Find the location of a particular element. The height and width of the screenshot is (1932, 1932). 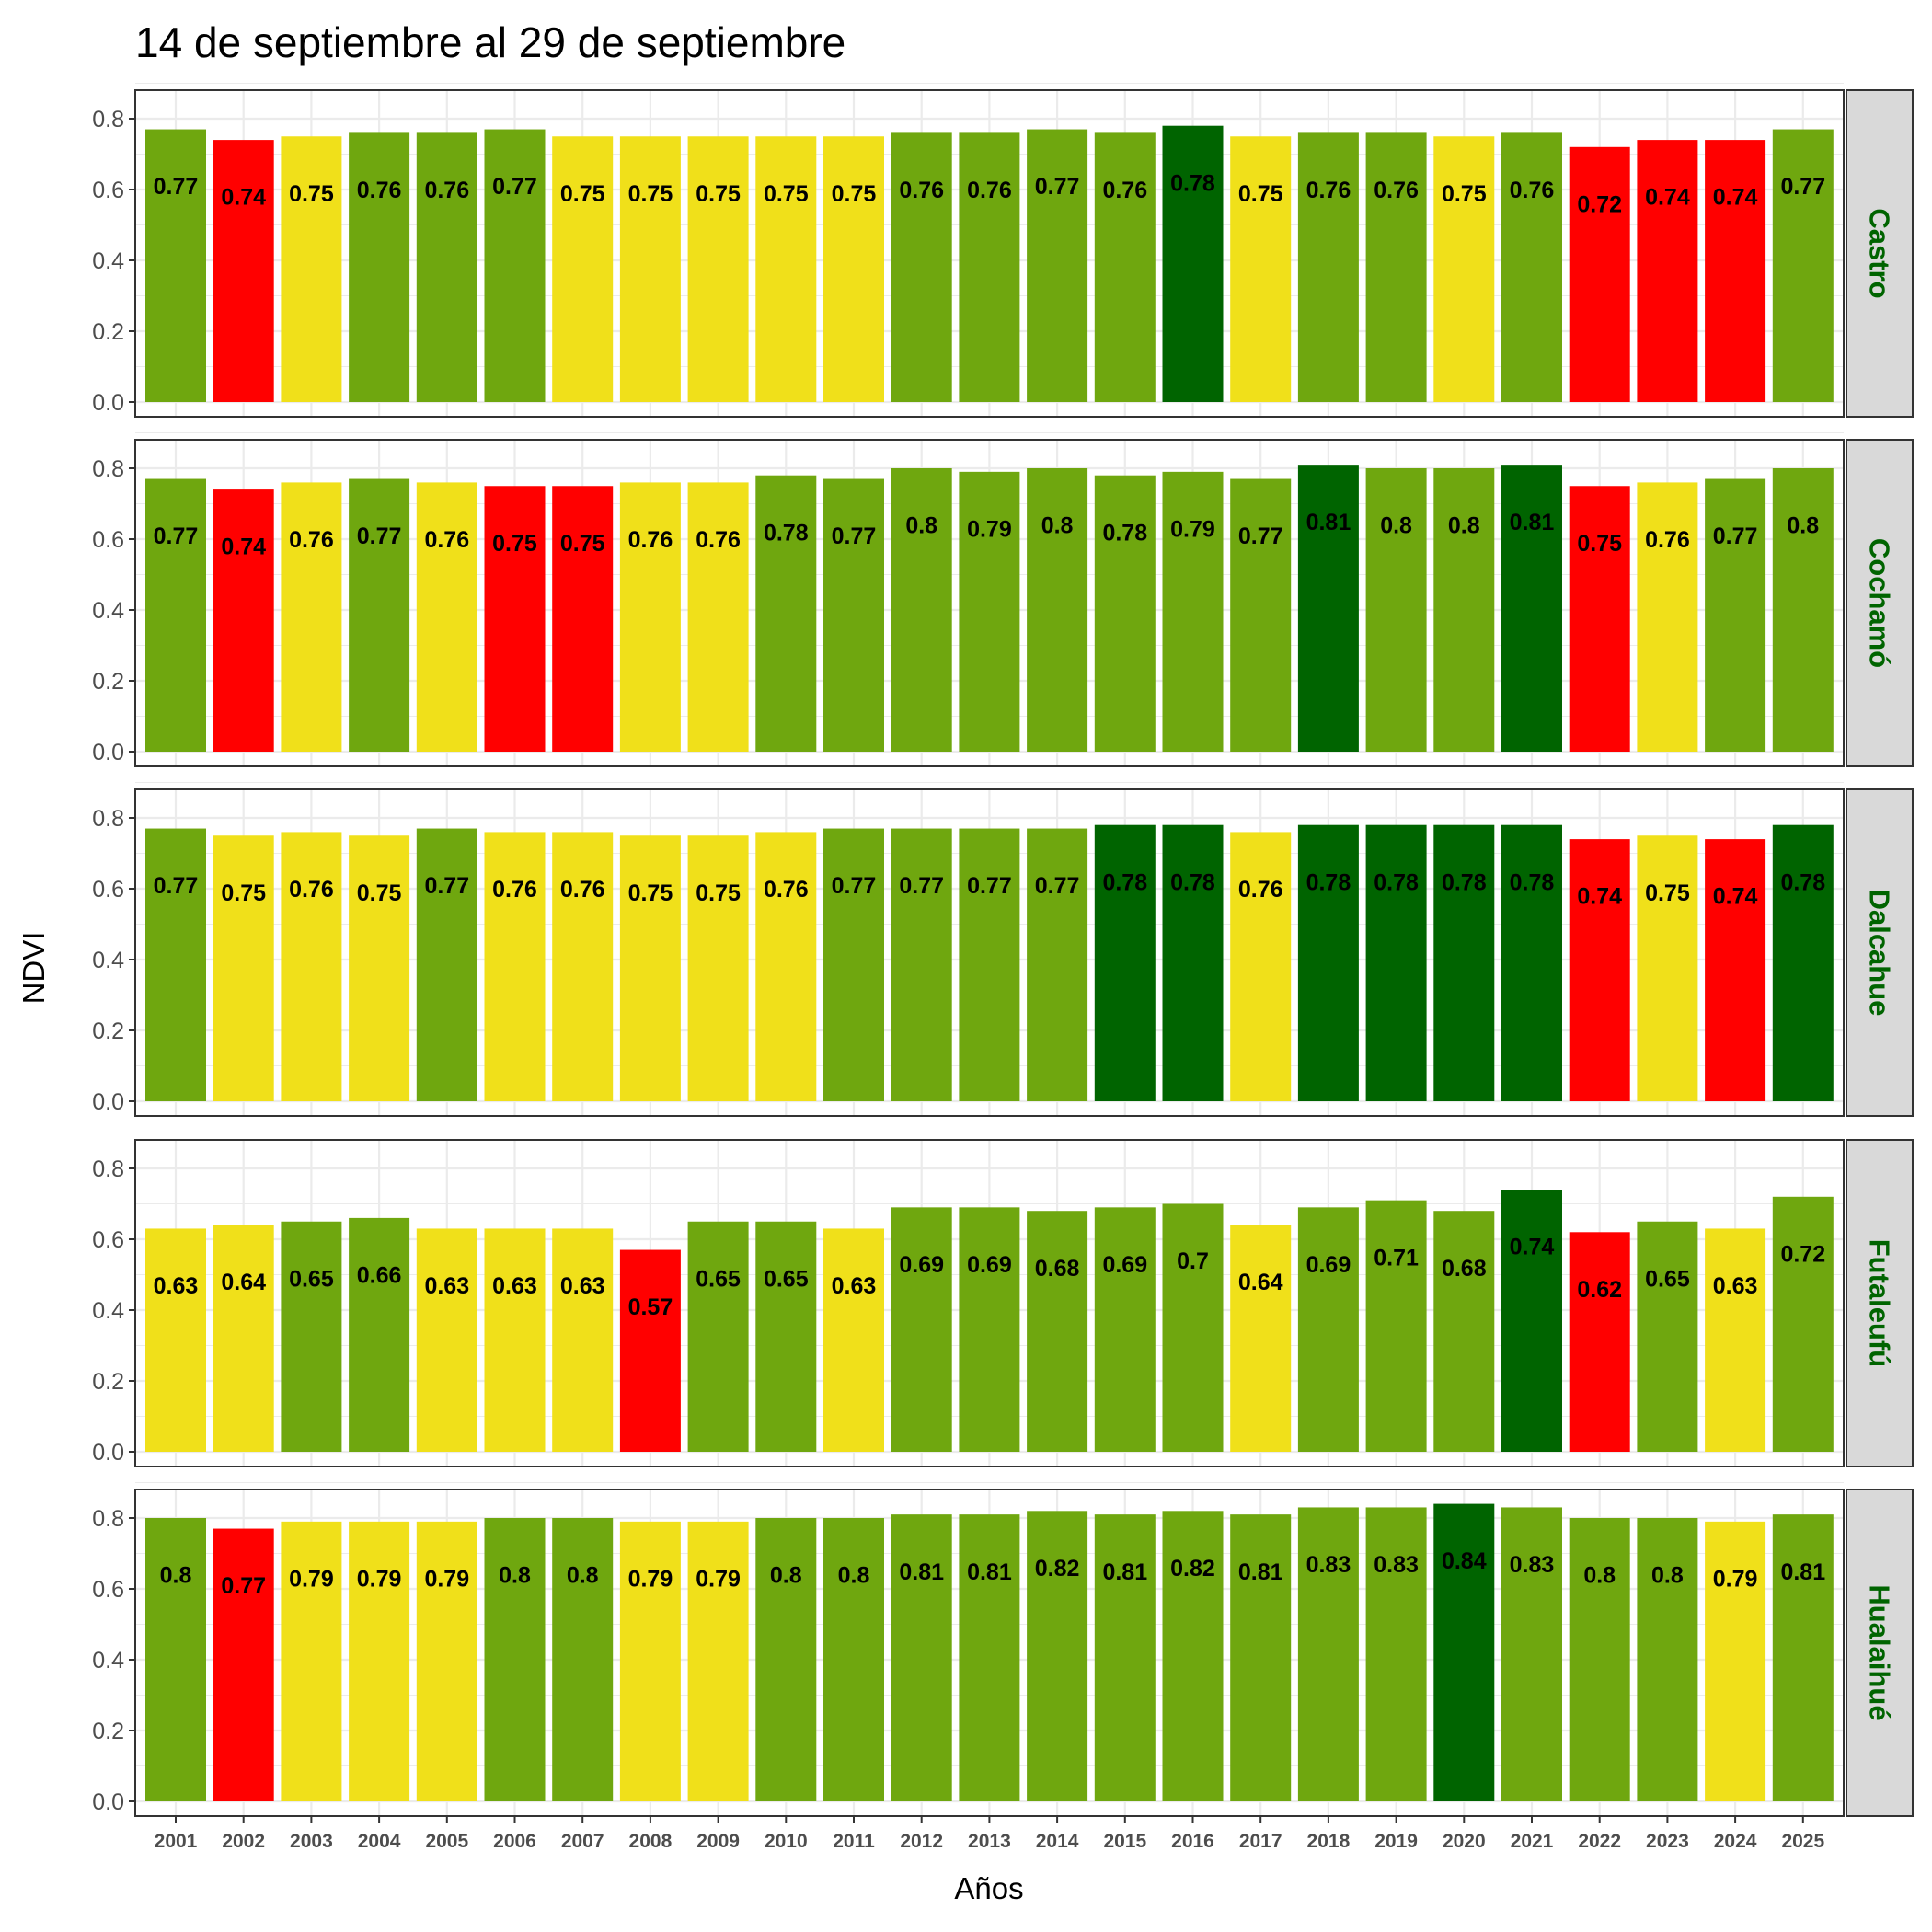

bar-Futaleufú-2011 is located at coordinates (853, 1340).